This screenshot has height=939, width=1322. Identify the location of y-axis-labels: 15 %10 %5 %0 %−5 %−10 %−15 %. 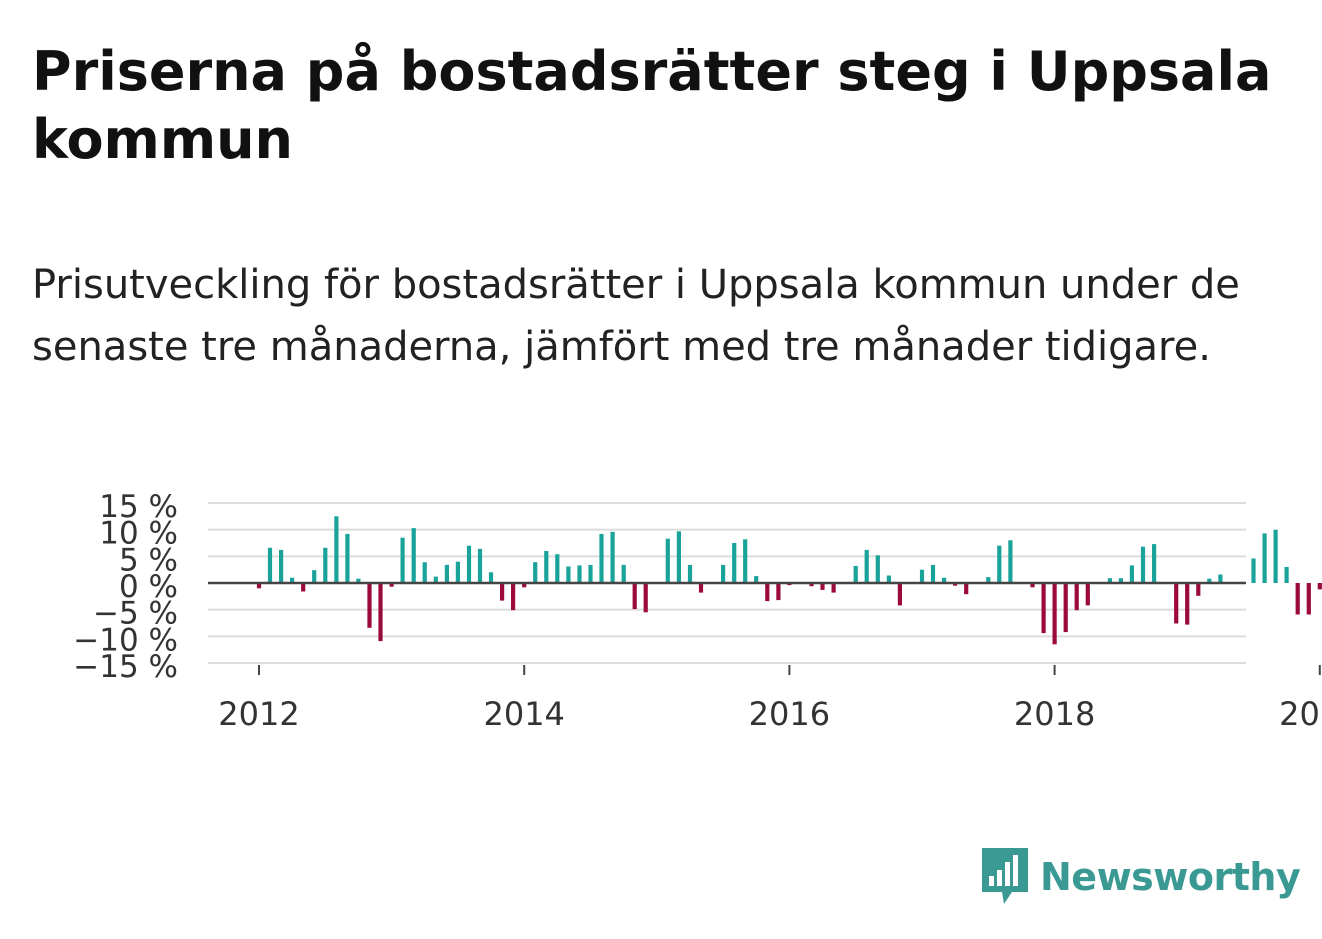
(125, 587).